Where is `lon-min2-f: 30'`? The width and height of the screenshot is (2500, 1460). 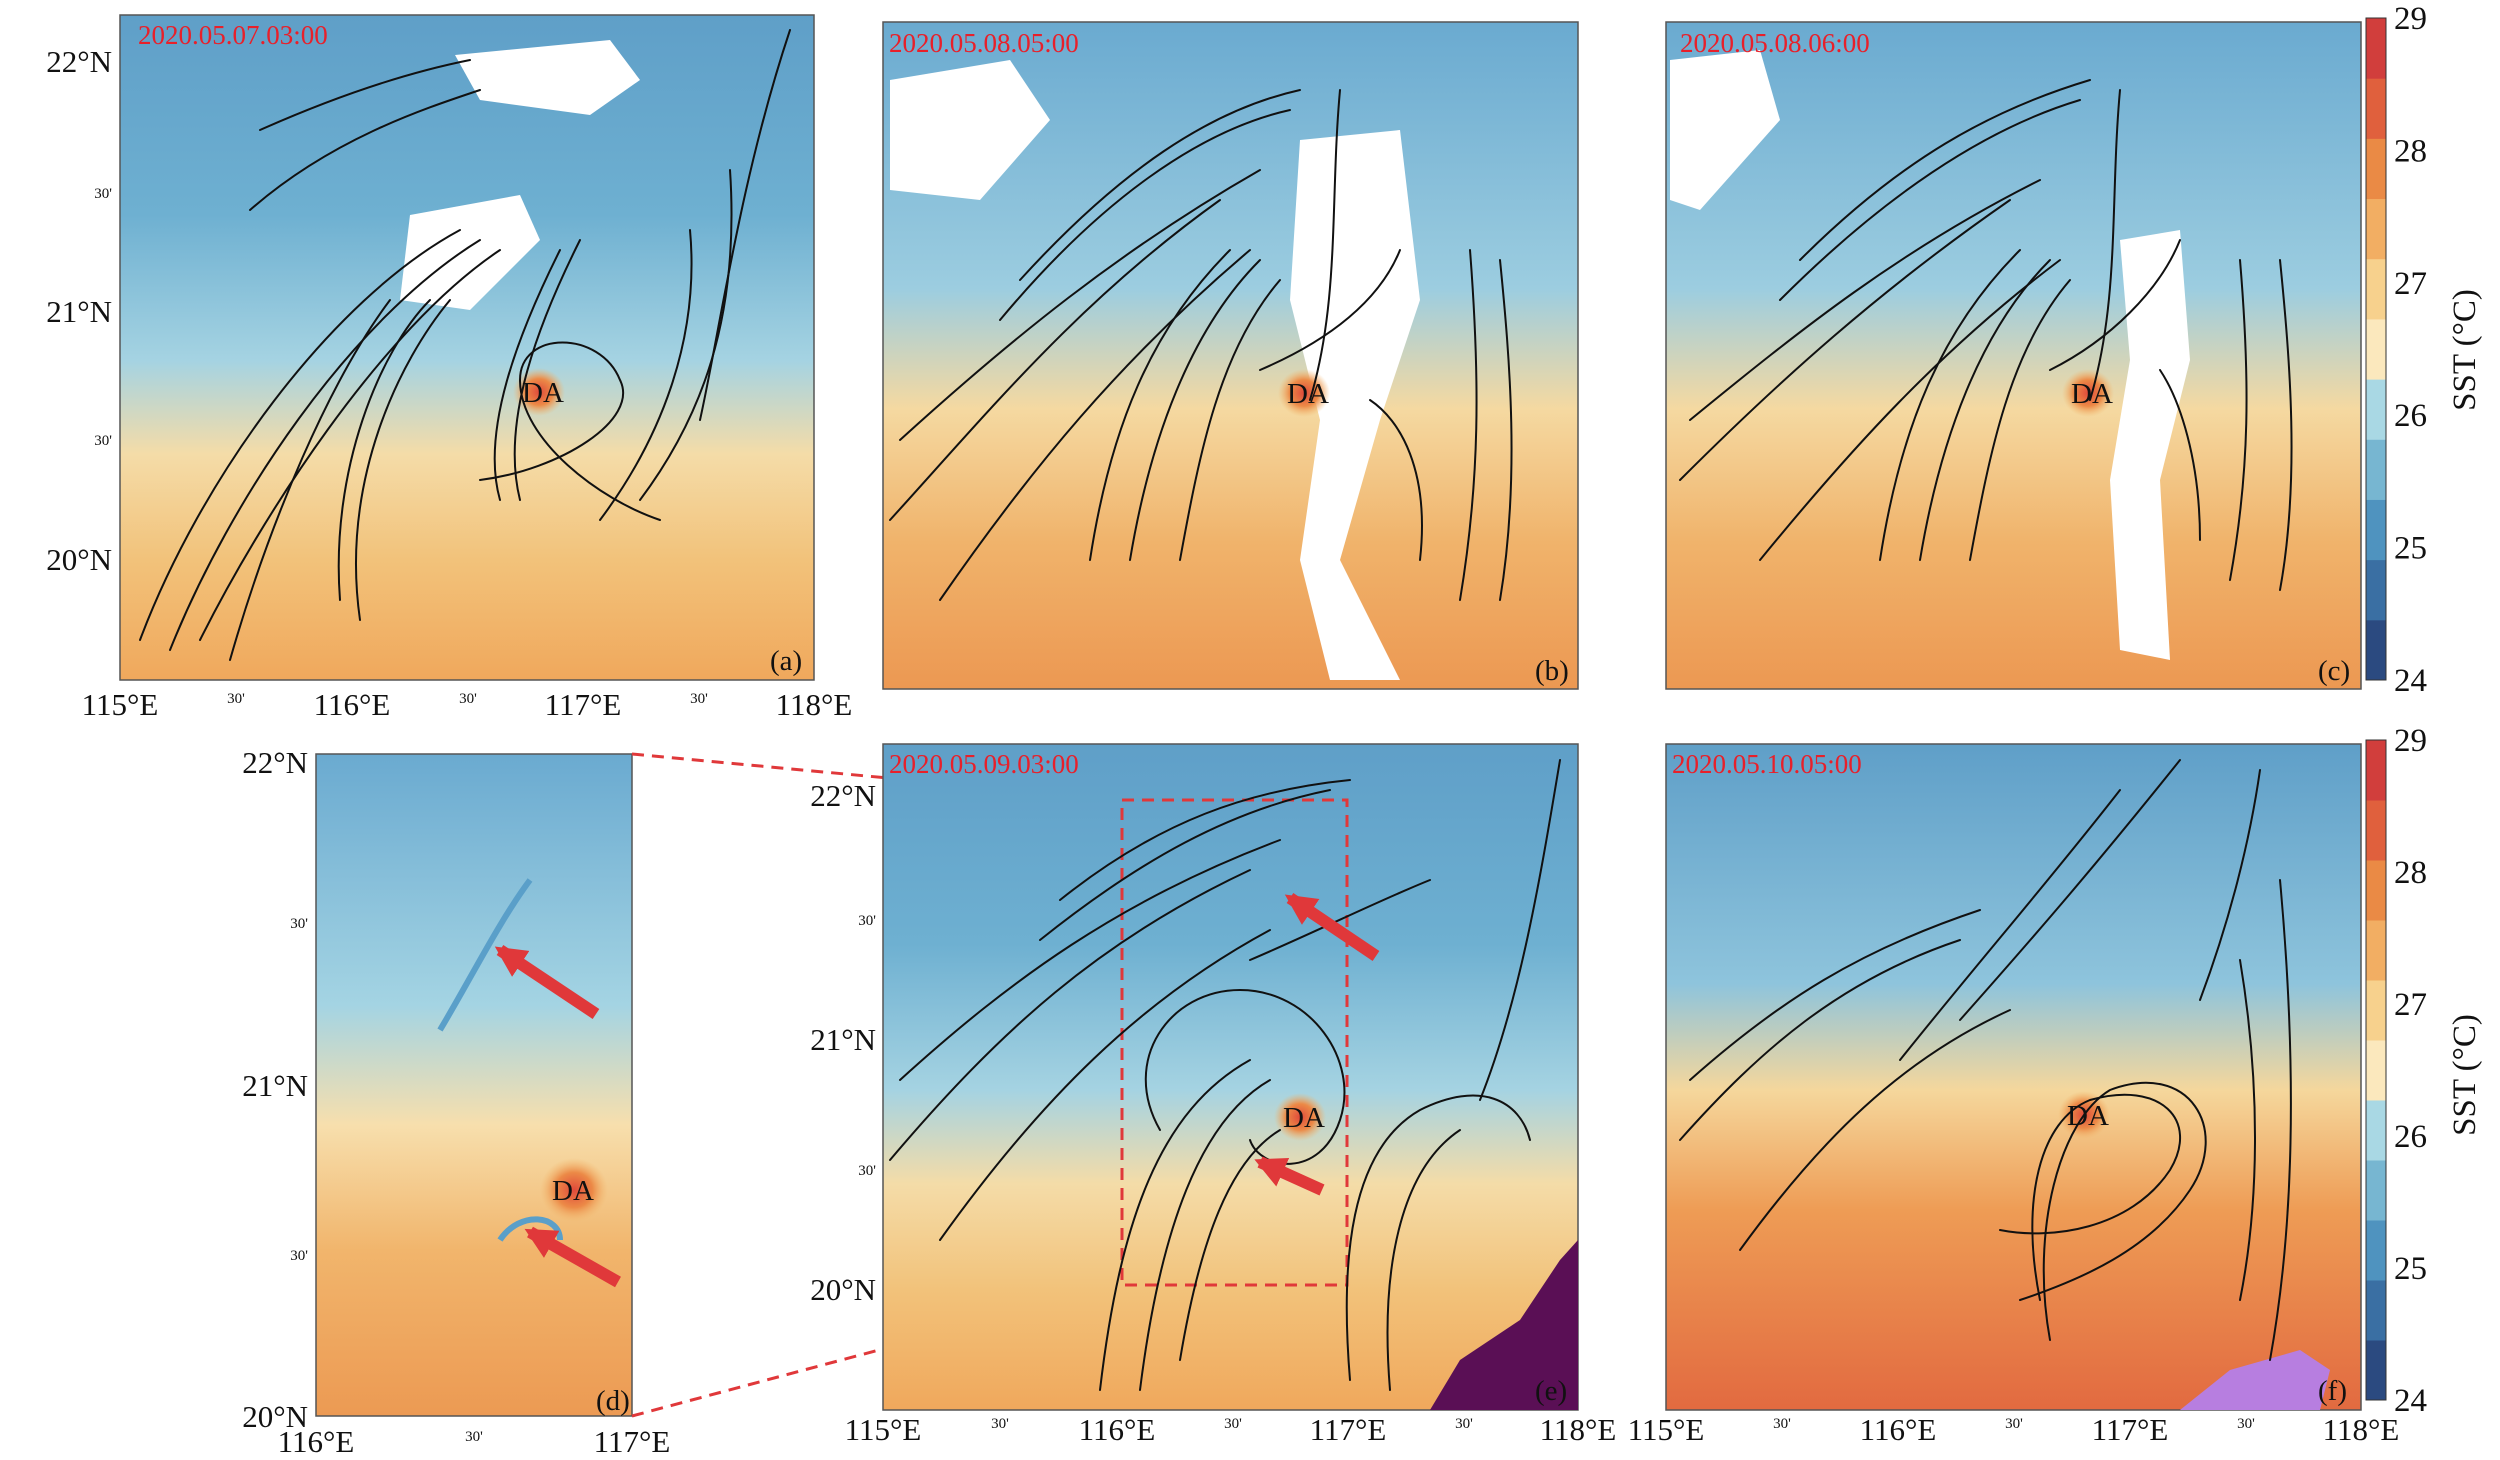
lon-min2-f: 30' is located at coordinates (2014, 1424).